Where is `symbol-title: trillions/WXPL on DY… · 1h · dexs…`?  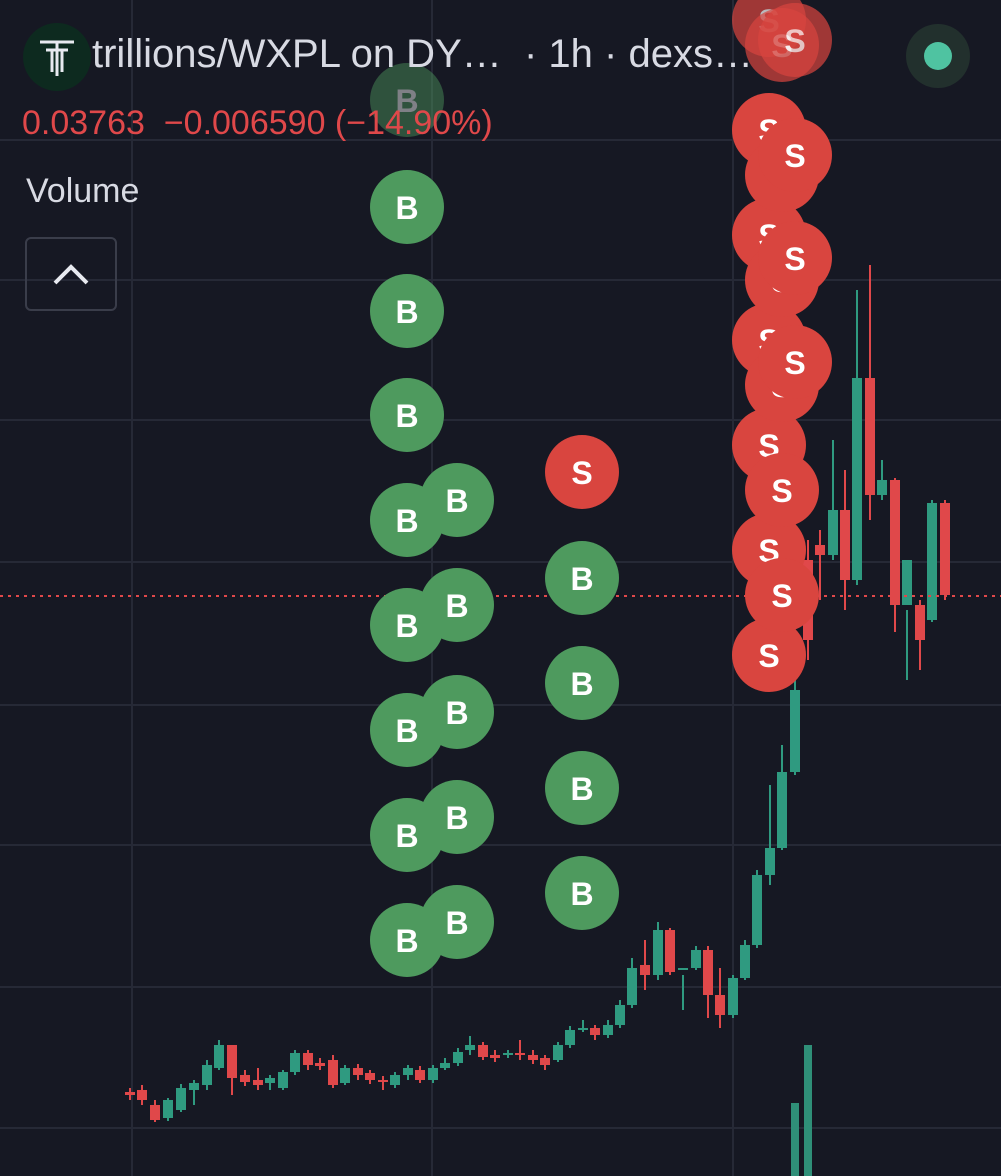 symbol-title: trillions/WXPL on DY… · 1h · dexs… is located at coordinates (422, 54).